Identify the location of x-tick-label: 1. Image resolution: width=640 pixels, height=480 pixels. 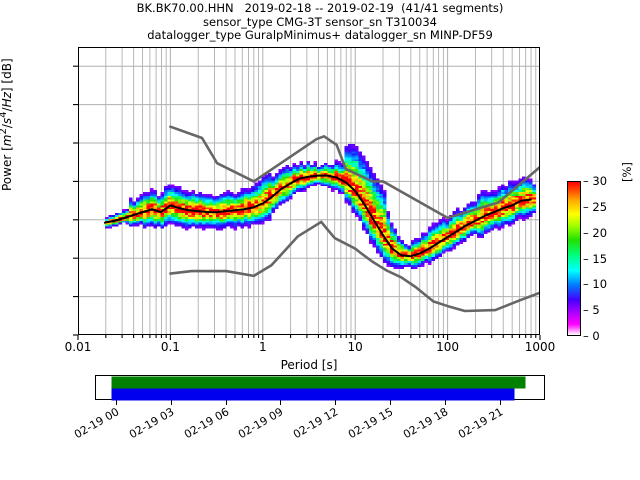
(262, 347).